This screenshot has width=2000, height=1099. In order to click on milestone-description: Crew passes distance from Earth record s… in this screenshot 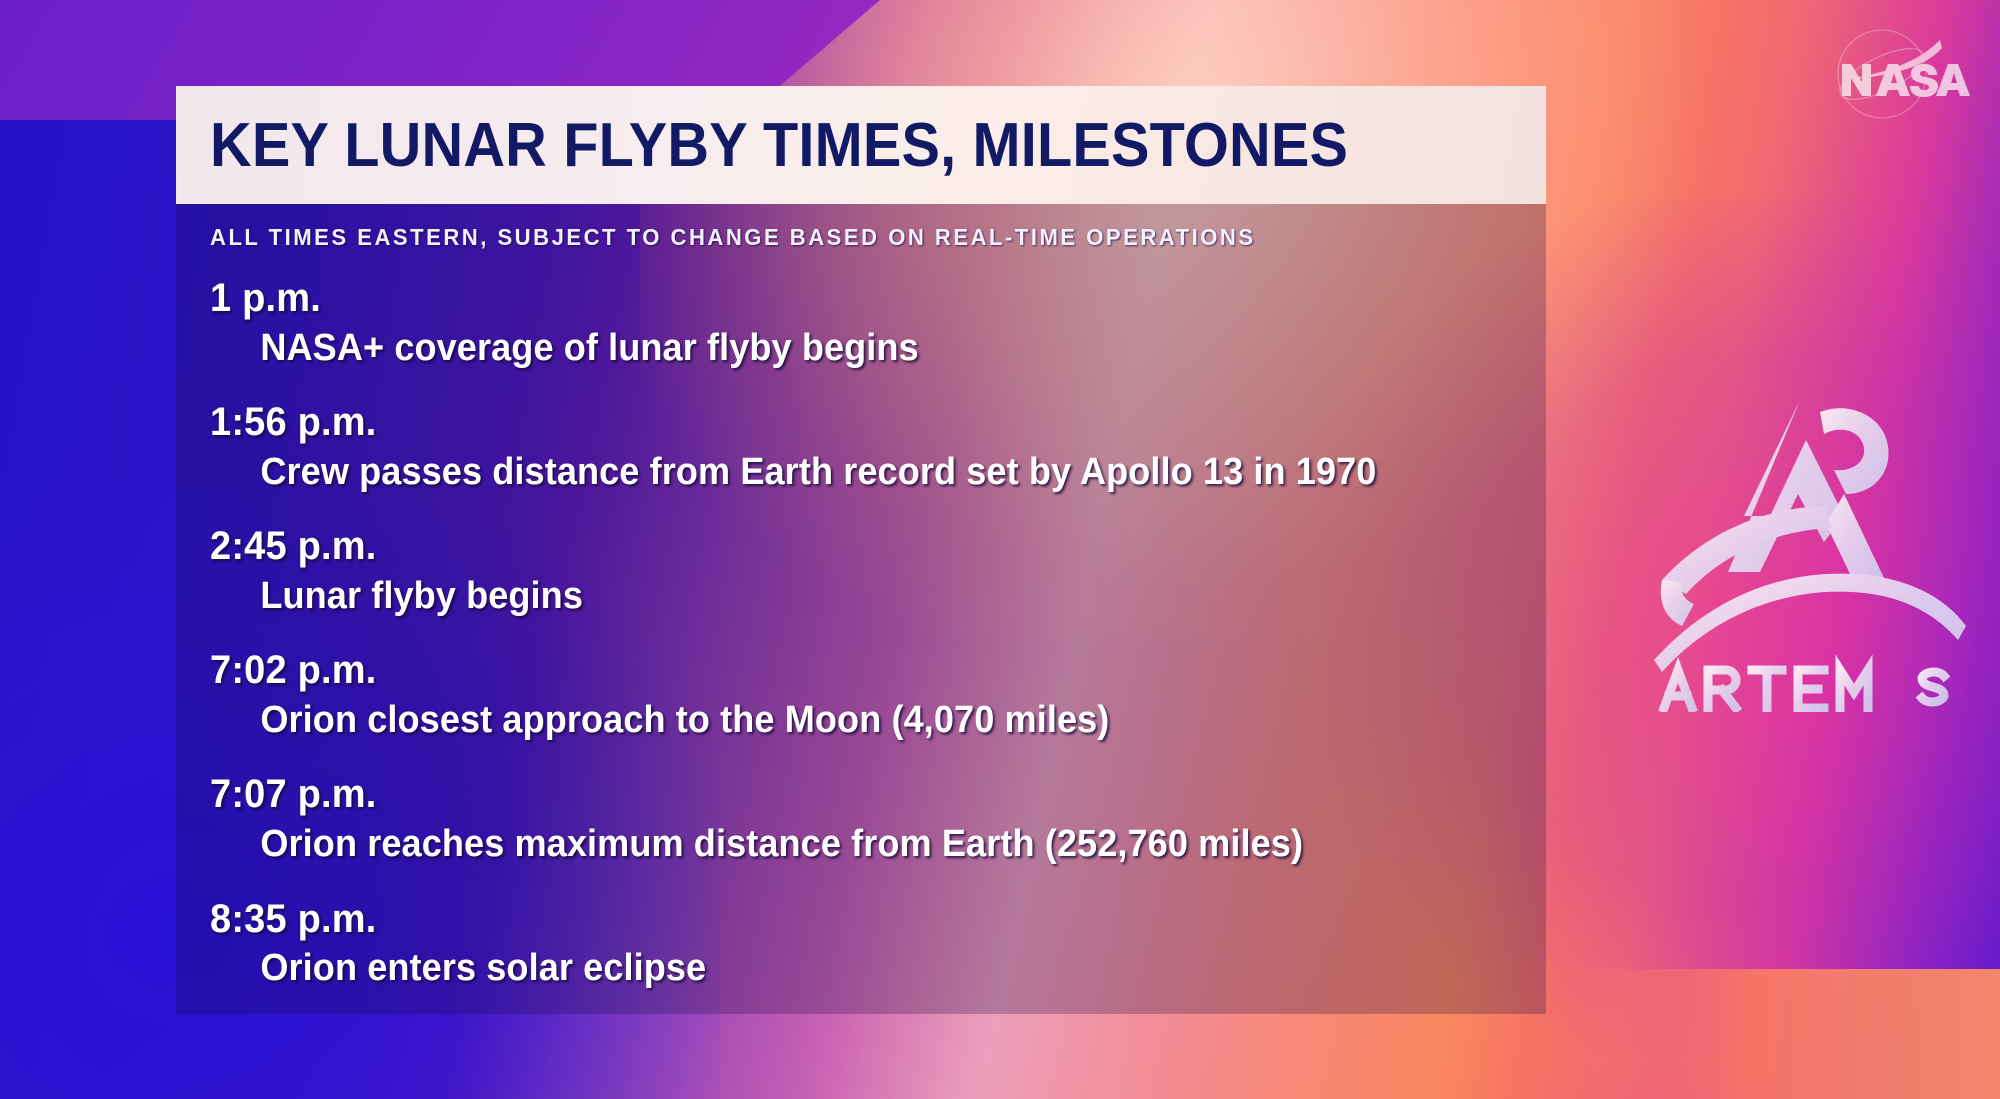, I will do `click(818, 471)`.